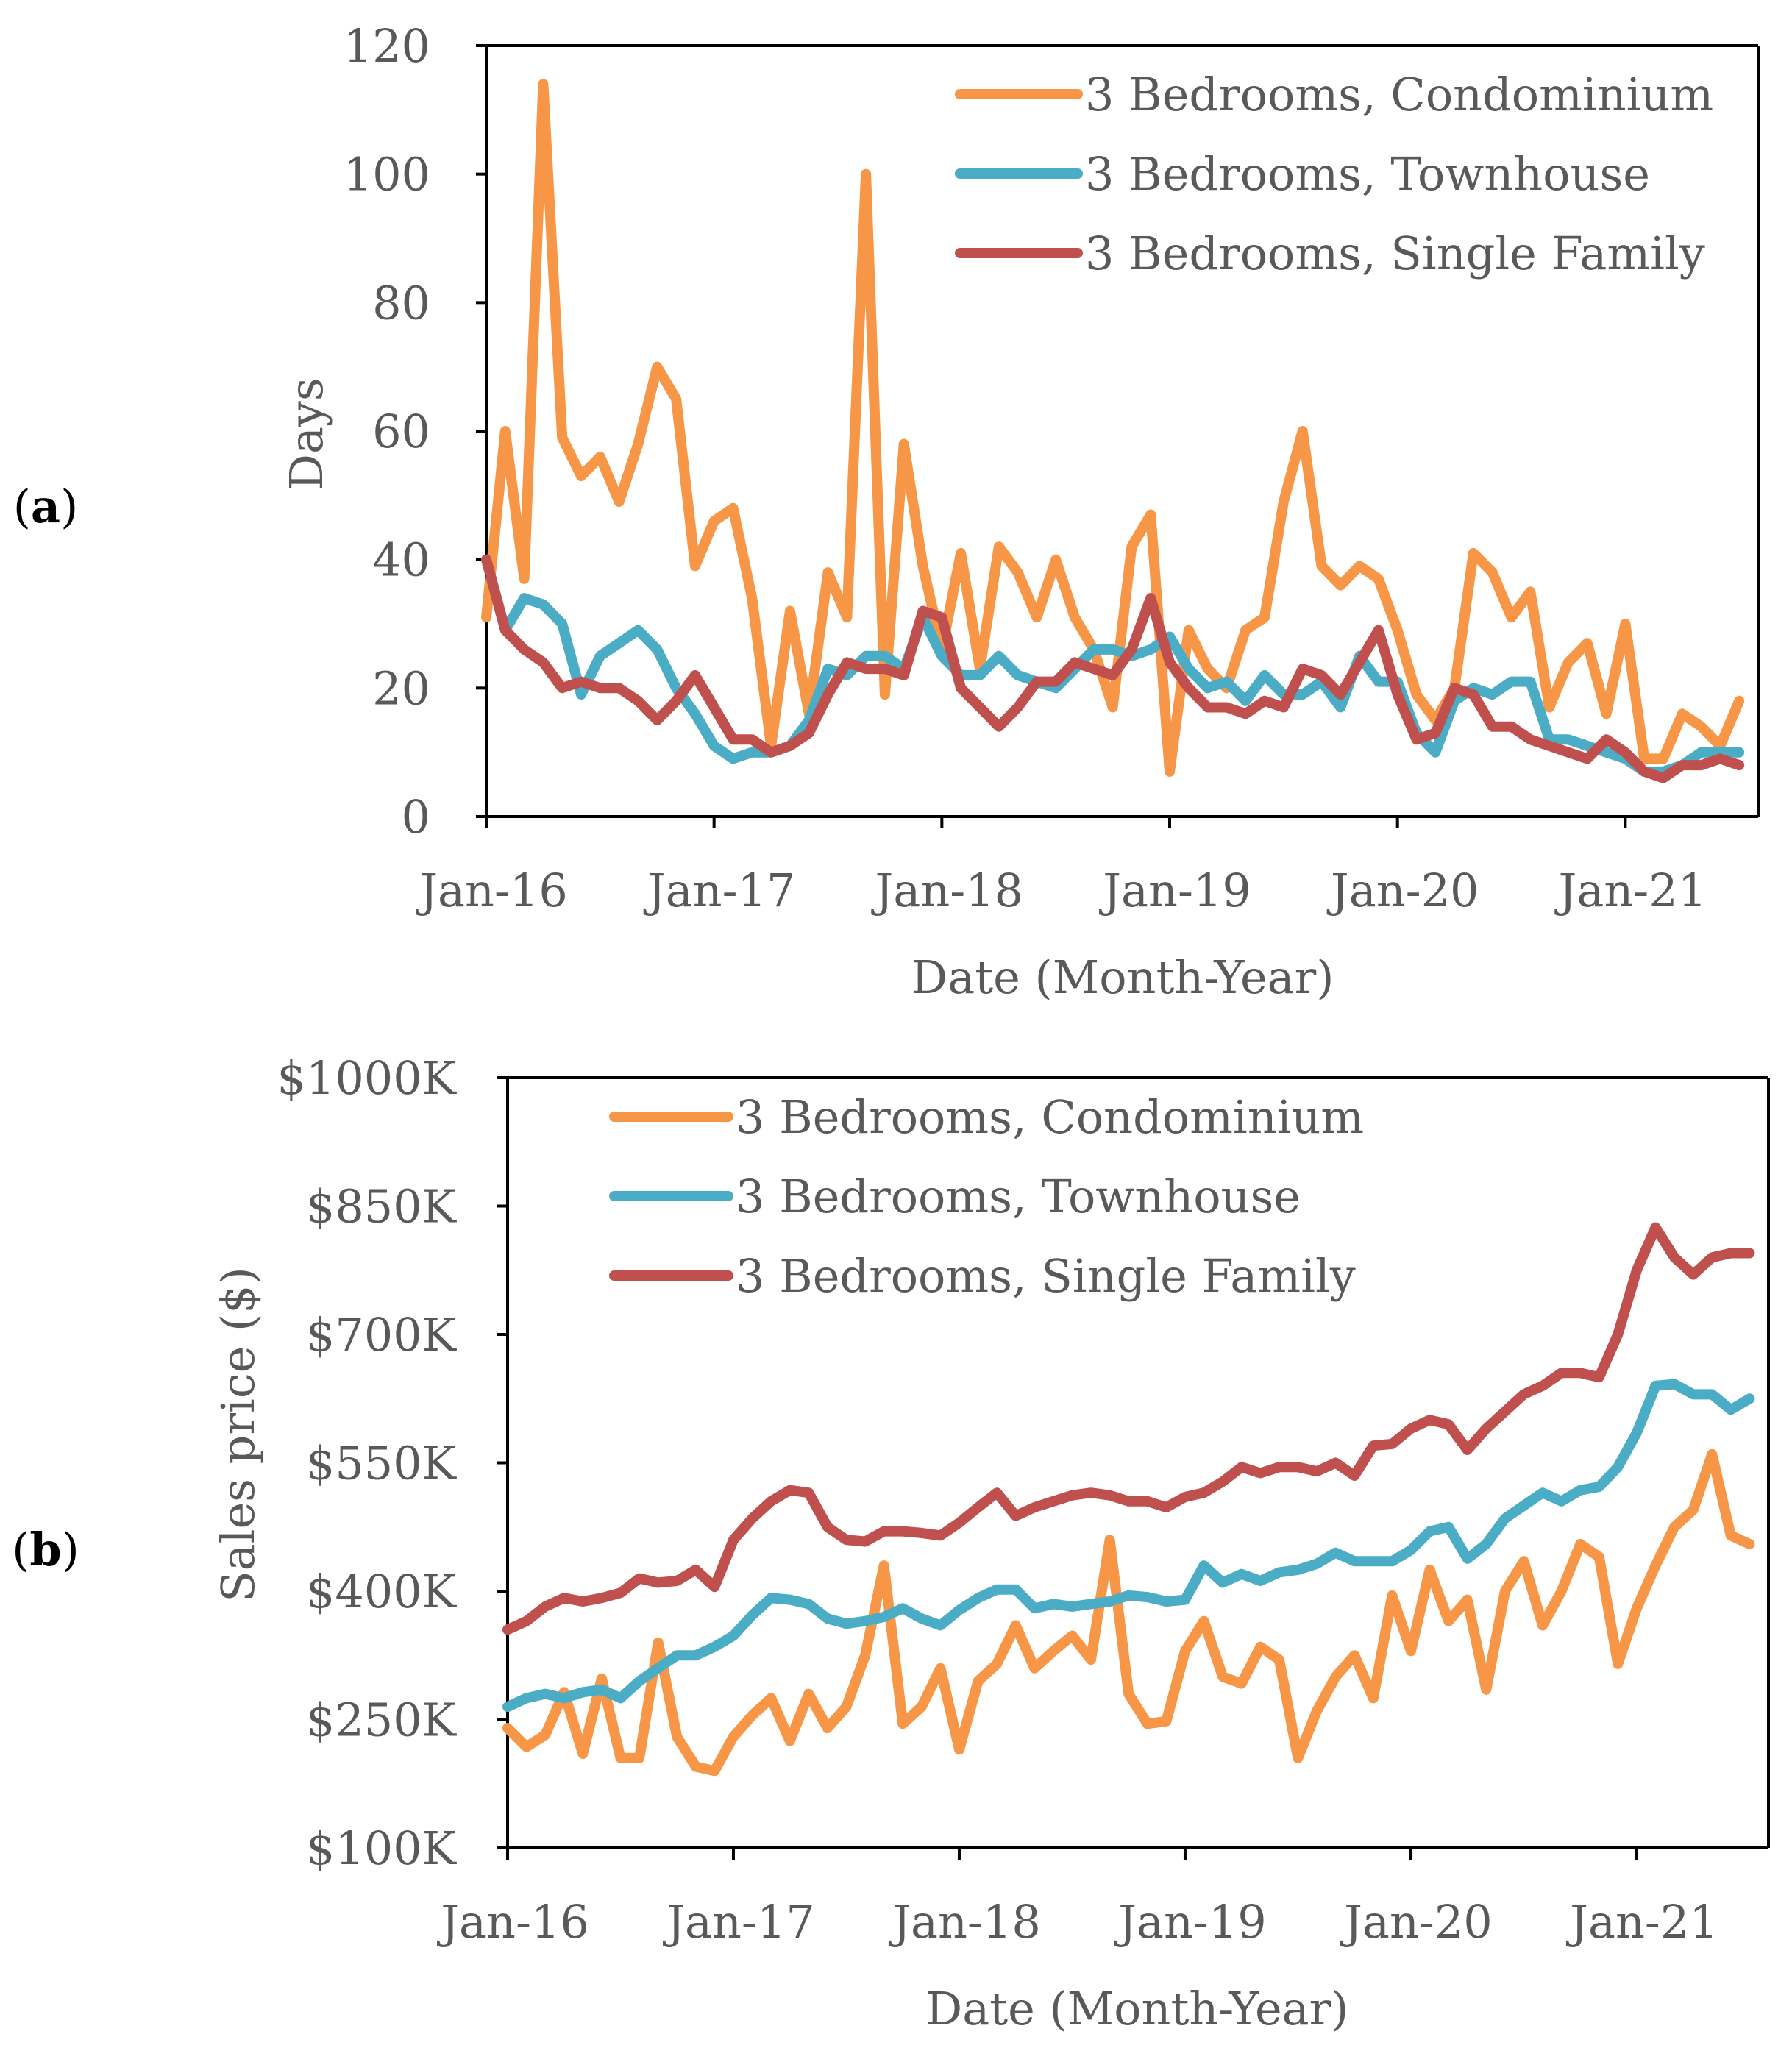 This screenshot has height=2048, width=1792. Describe the element at coordinates (1046, 1276) in the screenshot. I see `panel-b-legend-label-single-family: 3 Bedrooms, Single Family` at that location.